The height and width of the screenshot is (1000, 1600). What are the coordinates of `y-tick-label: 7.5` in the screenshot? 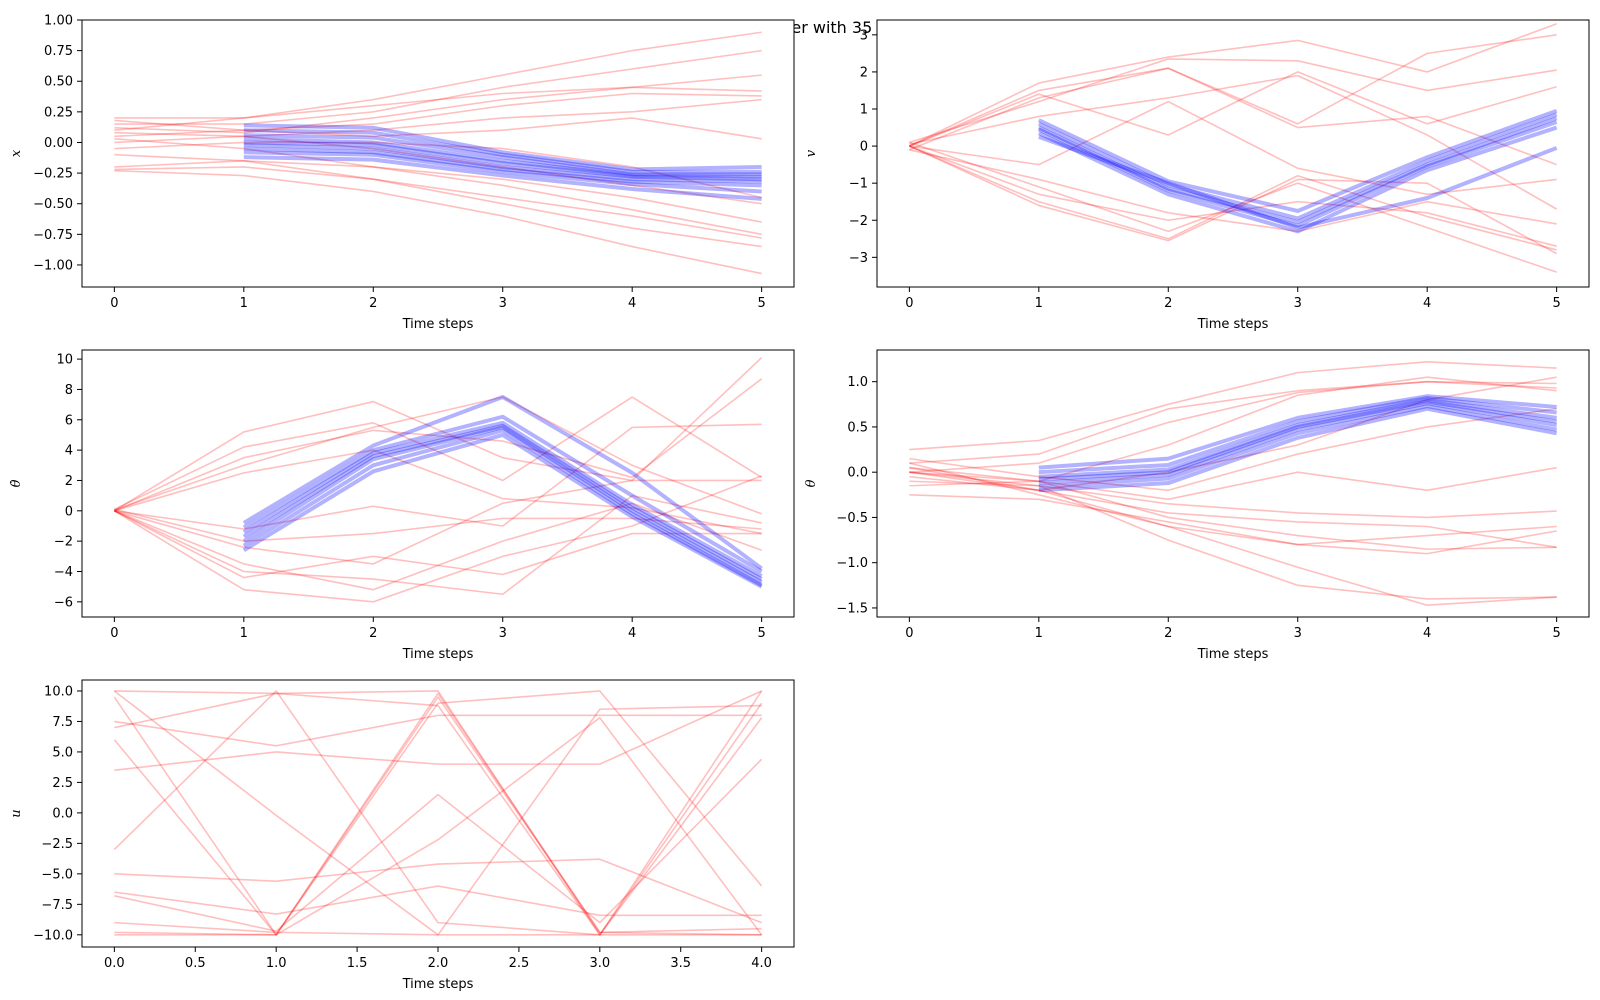 It's located at (62, 722).